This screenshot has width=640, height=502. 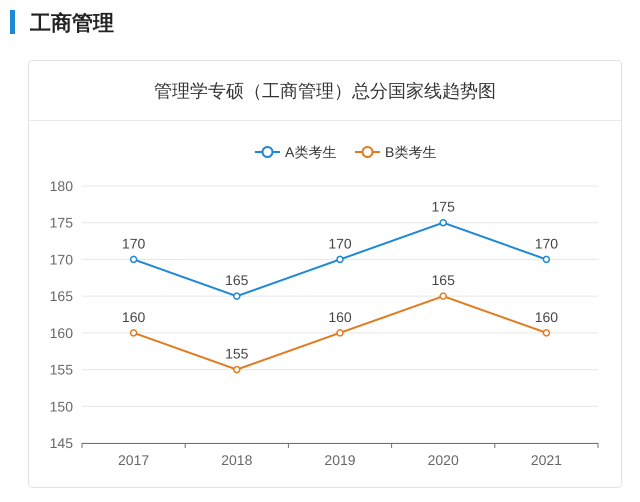 What do you see at coordinates (62, 443) in the screenshot?
I see `y-tick-label: 145` at bounding box center [62, 443].